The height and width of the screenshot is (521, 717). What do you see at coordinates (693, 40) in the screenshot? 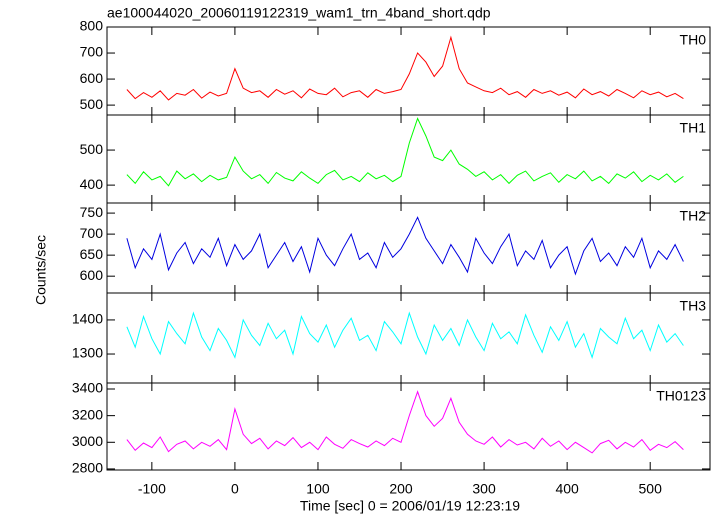
I see `panel-label: TH0` at bounding box center [693, 40].